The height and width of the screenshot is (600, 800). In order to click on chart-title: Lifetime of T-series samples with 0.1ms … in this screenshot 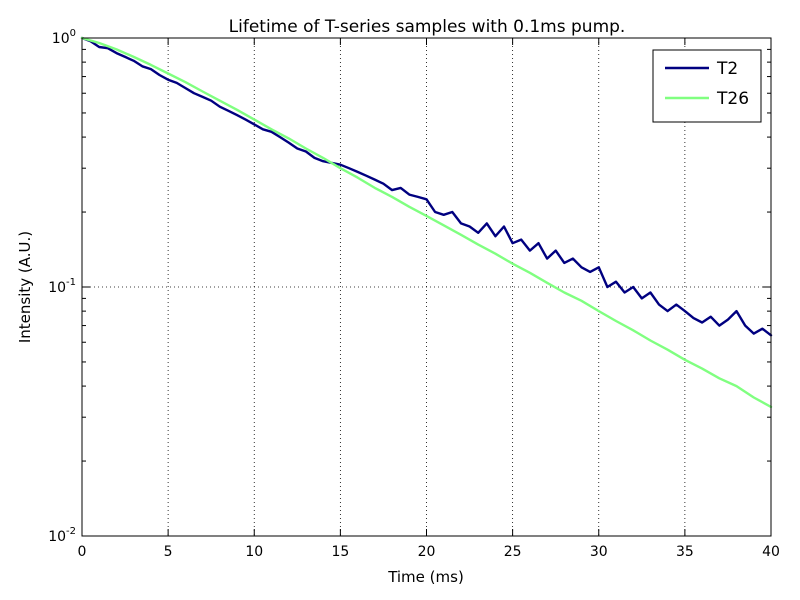, I will do `click(427, 27)`.